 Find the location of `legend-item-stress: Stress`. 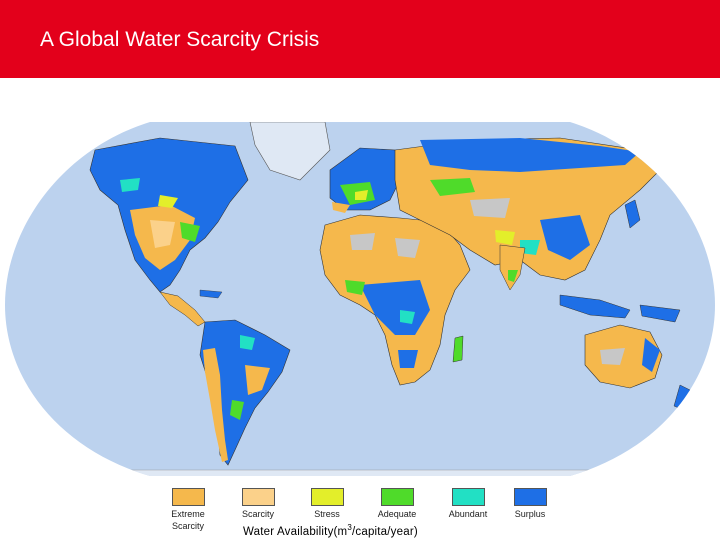

legend-item-stress: Stress is located at coordinates (327, 504).